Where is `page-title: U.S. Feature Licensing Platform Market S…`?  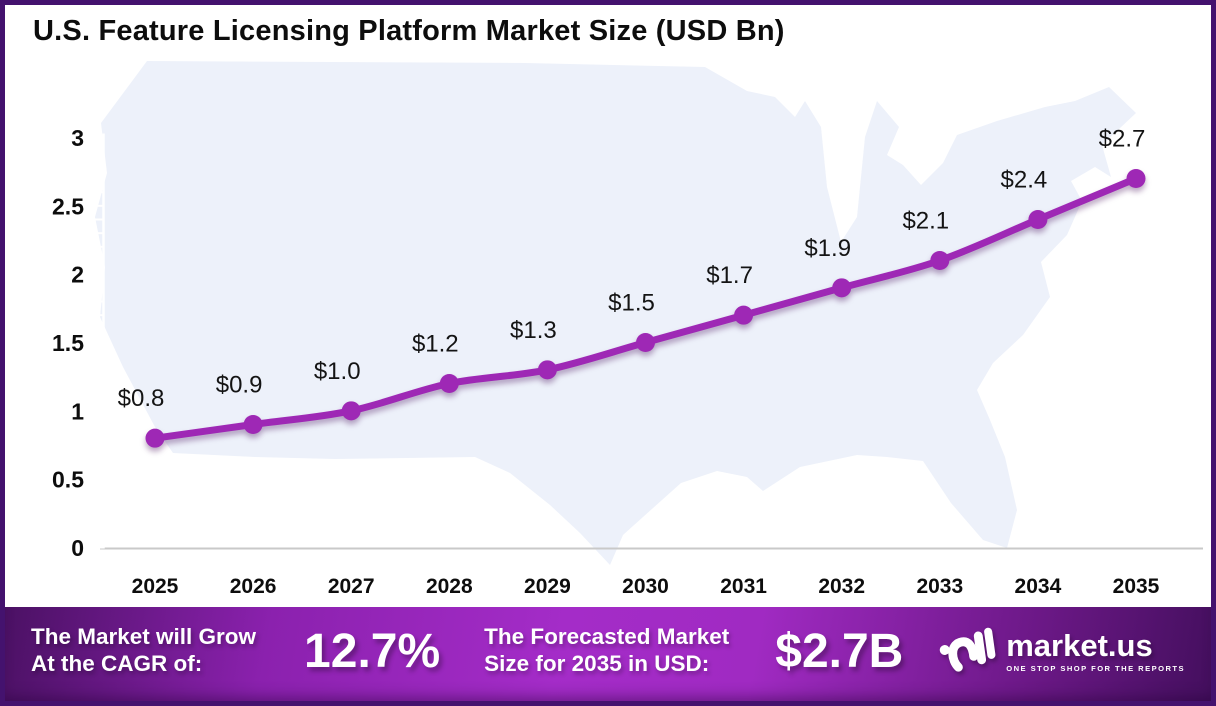 page-title: U.S. Feature Licensing Platform Market S… is located at coordinates (409, 31).